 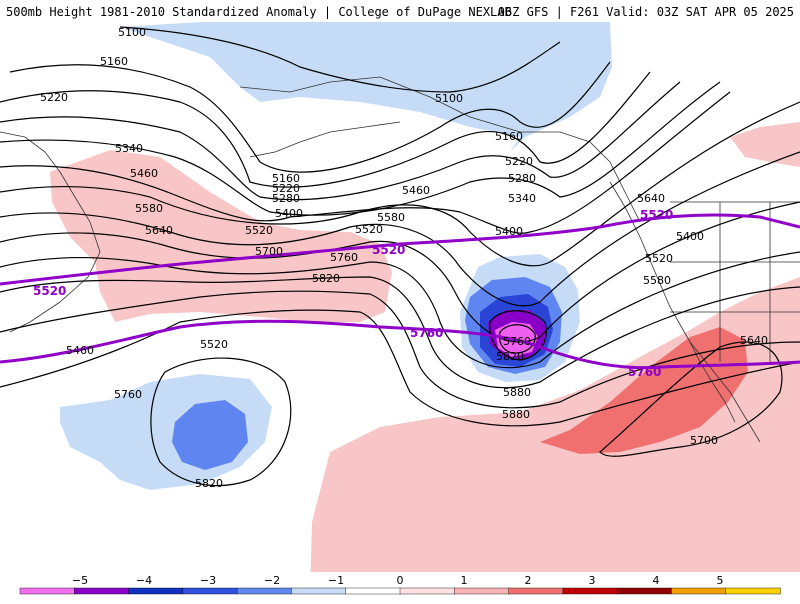 I want to click on colorbar-svg: −5 −4 −3 −2 −1 0 1 2 3 4 5, so click(x=400, y=584).